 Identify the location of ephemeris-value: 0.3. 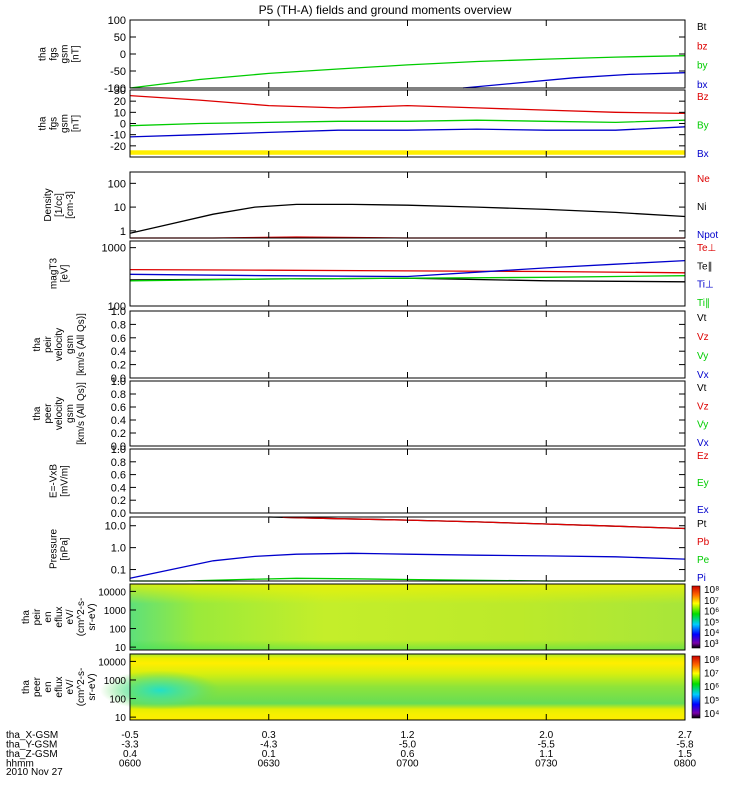
(269, 735).